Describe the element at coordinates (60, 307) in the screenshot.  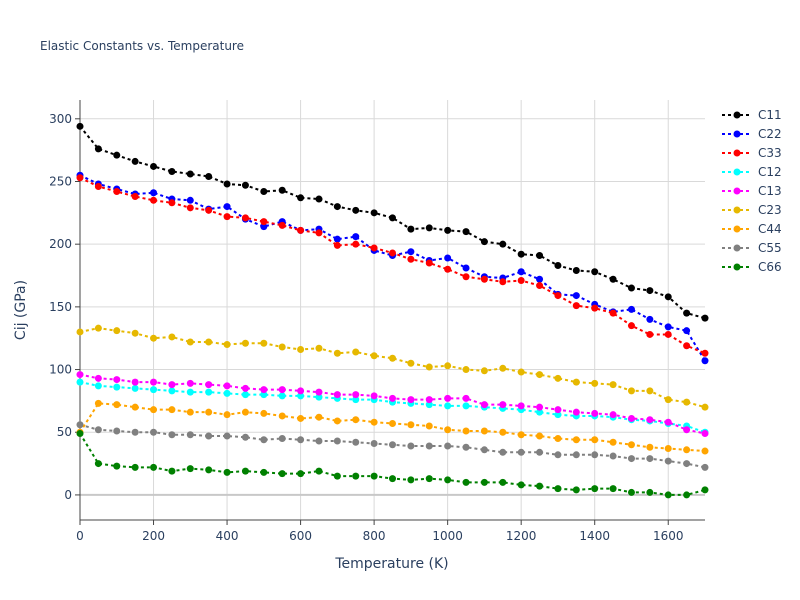
I see `y-ticks: 0 50 100 150 200 250 300` at that location.